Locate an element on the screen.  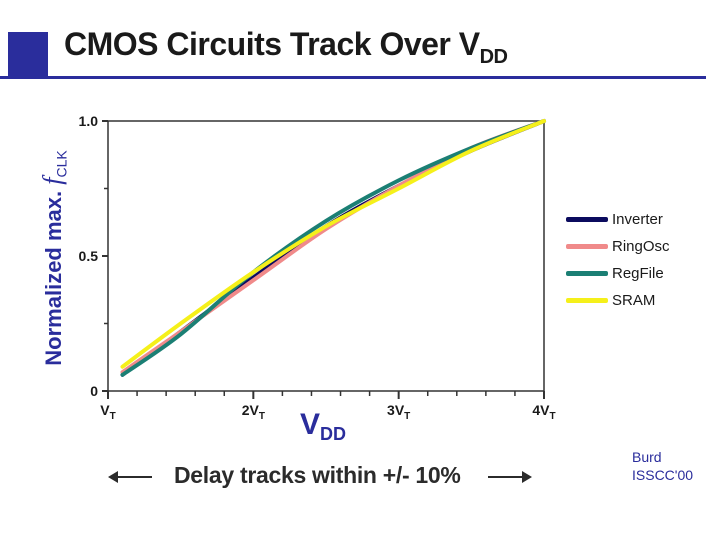
y-tick-label: 0.5 is located at coordinates (89, 256).